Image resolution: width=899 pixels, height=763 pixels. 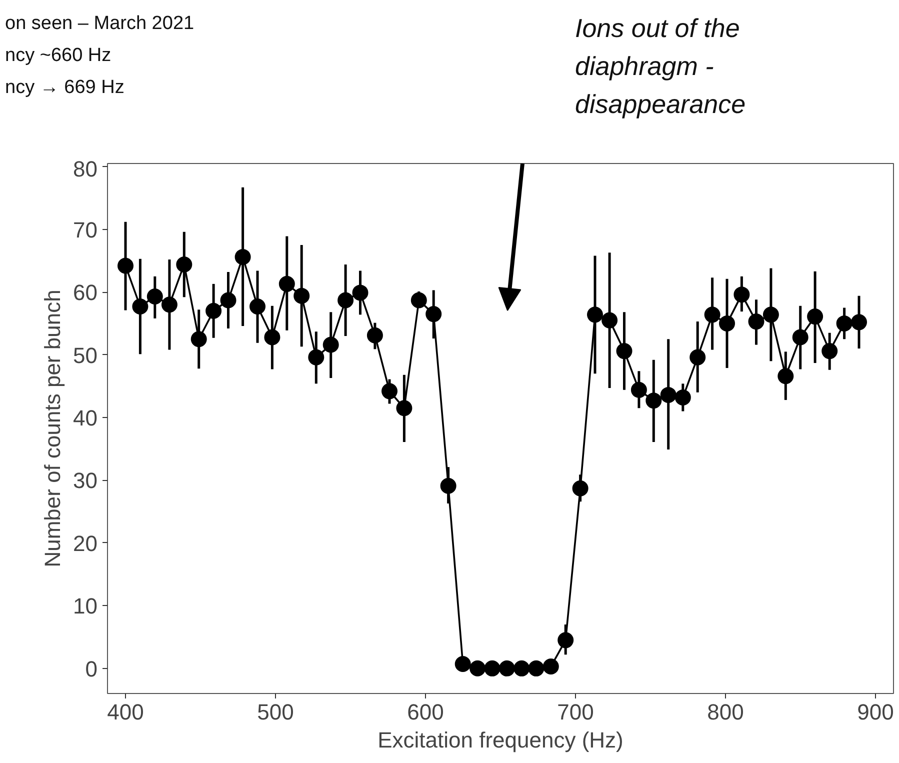 I want to click on y-tick-label: 40, so click(x=85, y=418).